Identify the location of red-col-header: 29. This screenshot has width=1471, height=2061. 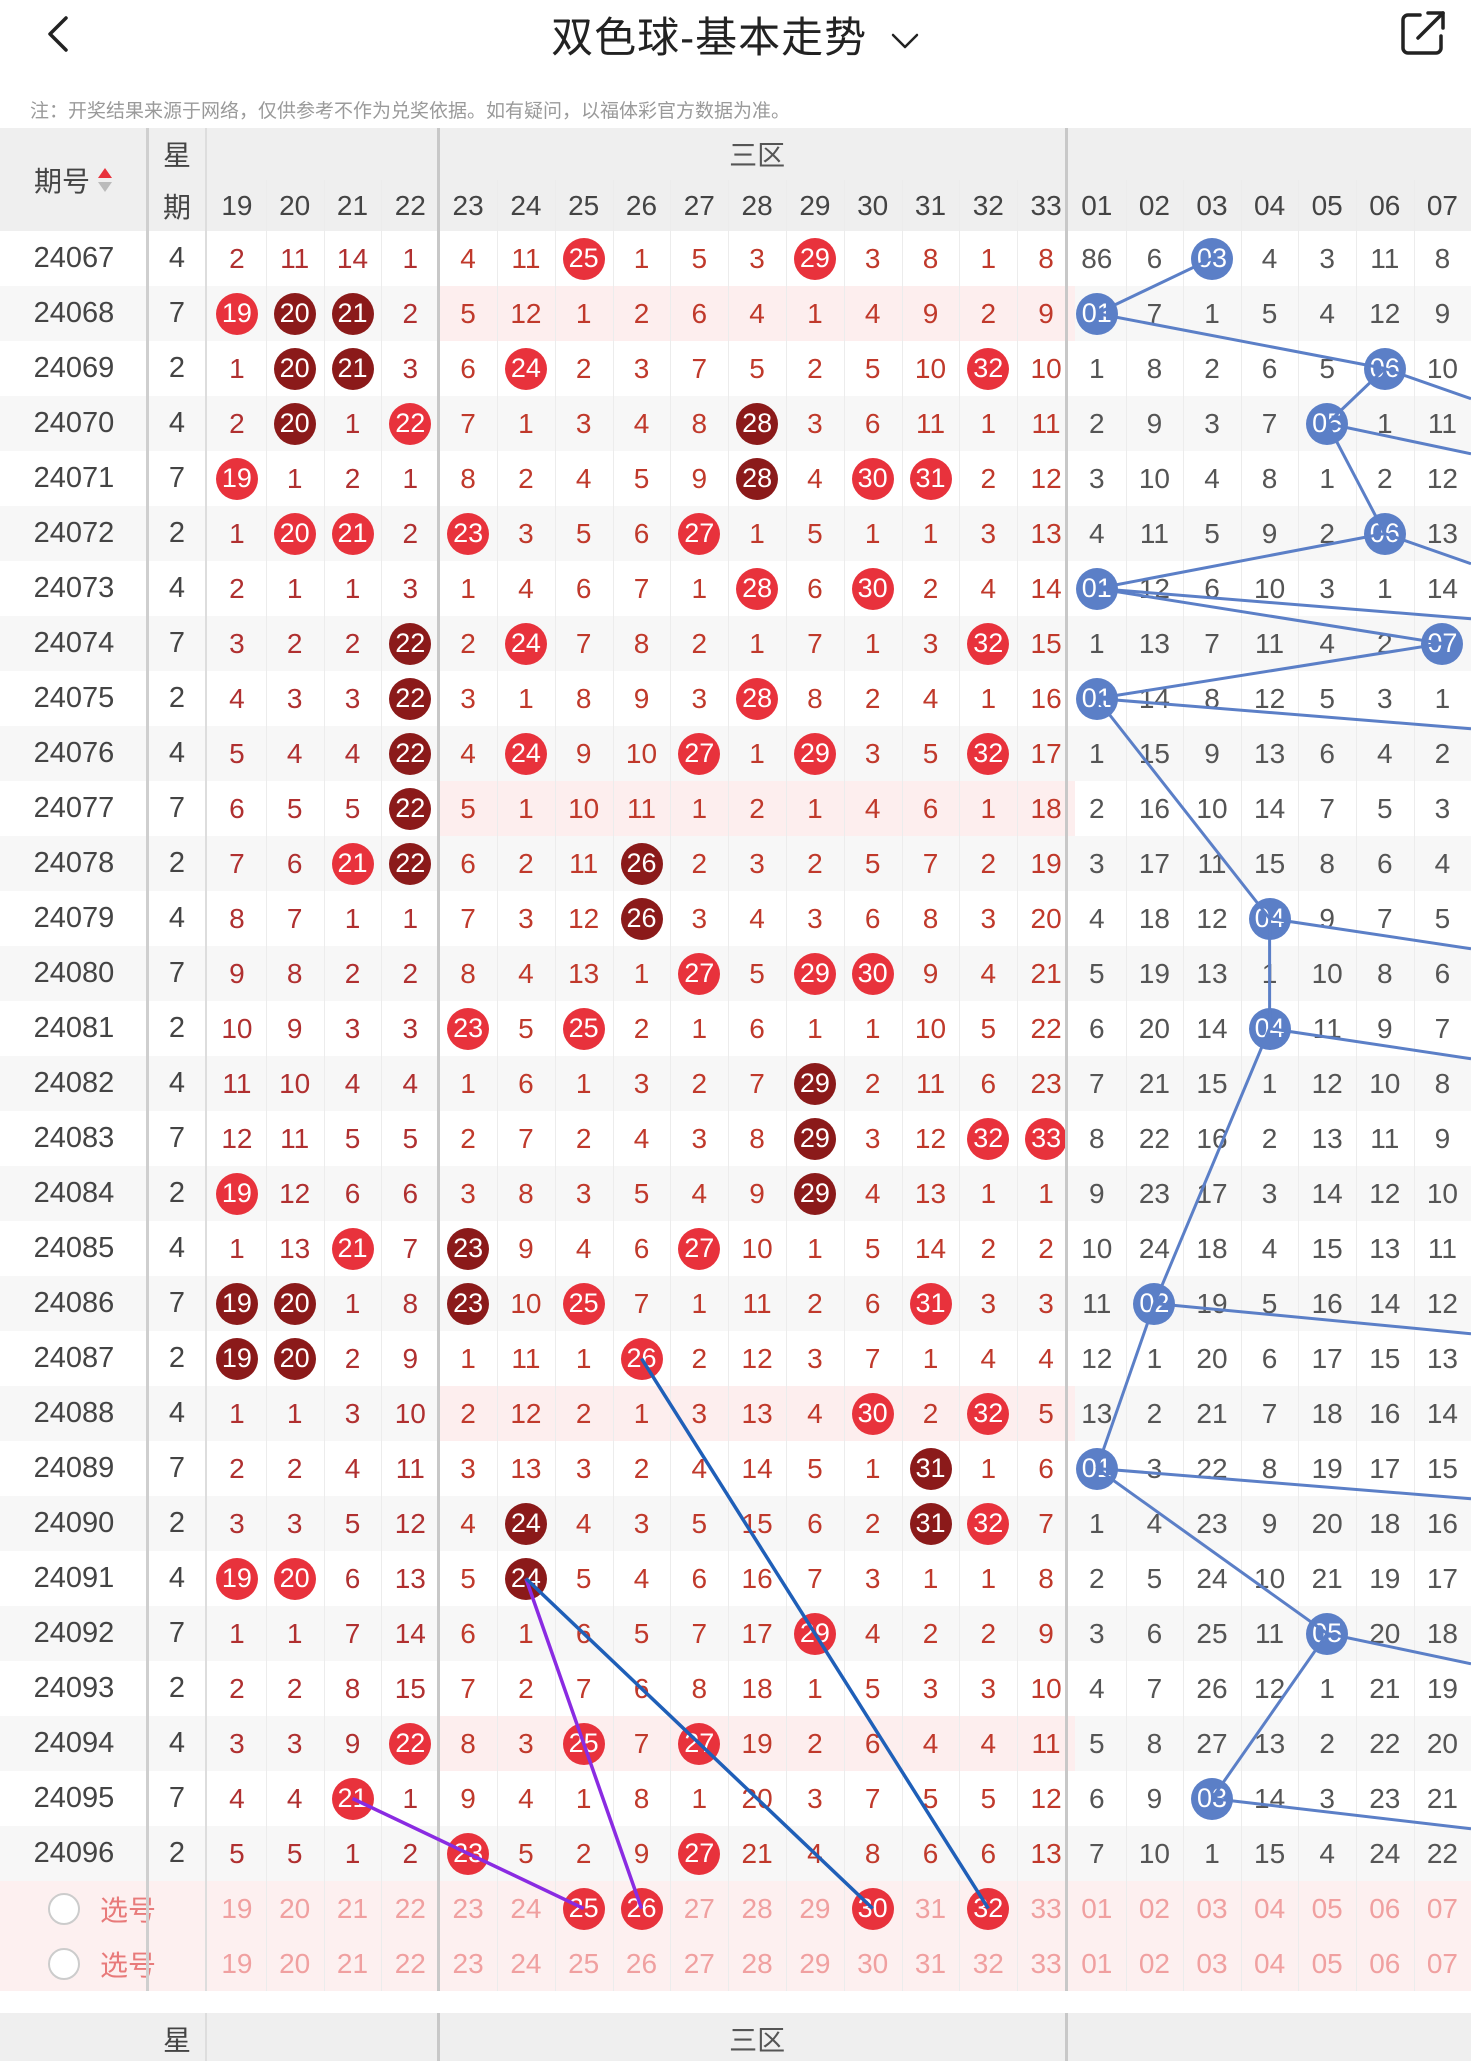
(815, 205).